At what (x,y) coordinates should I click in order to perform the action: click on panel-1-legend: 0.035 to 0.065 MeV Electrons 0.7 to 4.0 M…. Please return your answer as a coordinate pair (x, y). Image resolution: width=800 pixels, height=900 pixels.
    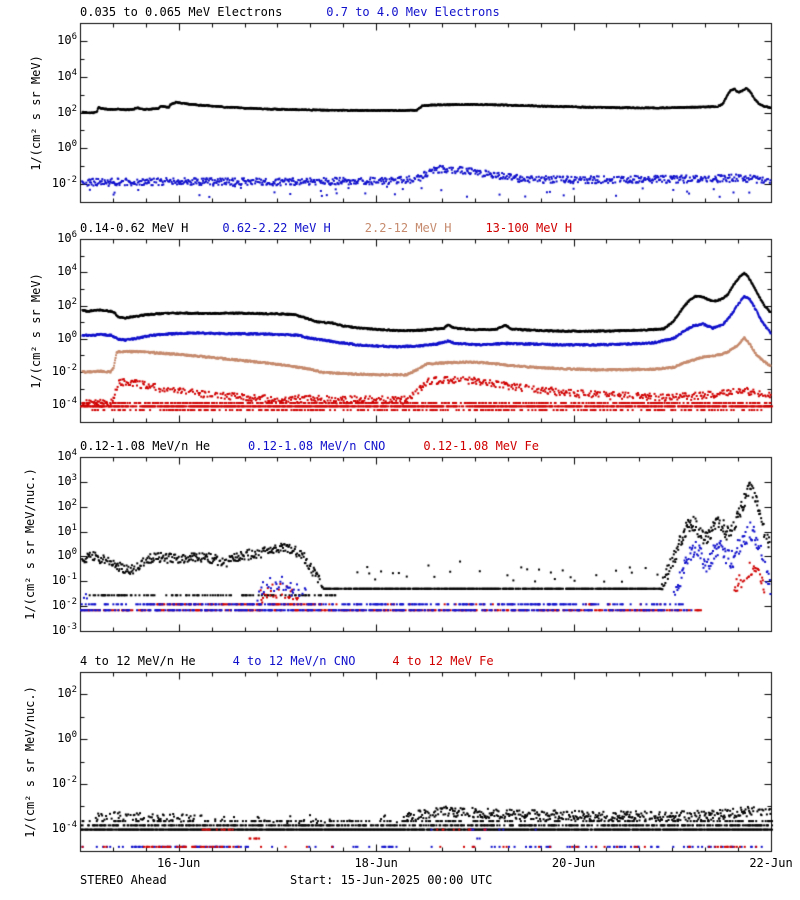
    Looking at the image, I should click on (290, 12).